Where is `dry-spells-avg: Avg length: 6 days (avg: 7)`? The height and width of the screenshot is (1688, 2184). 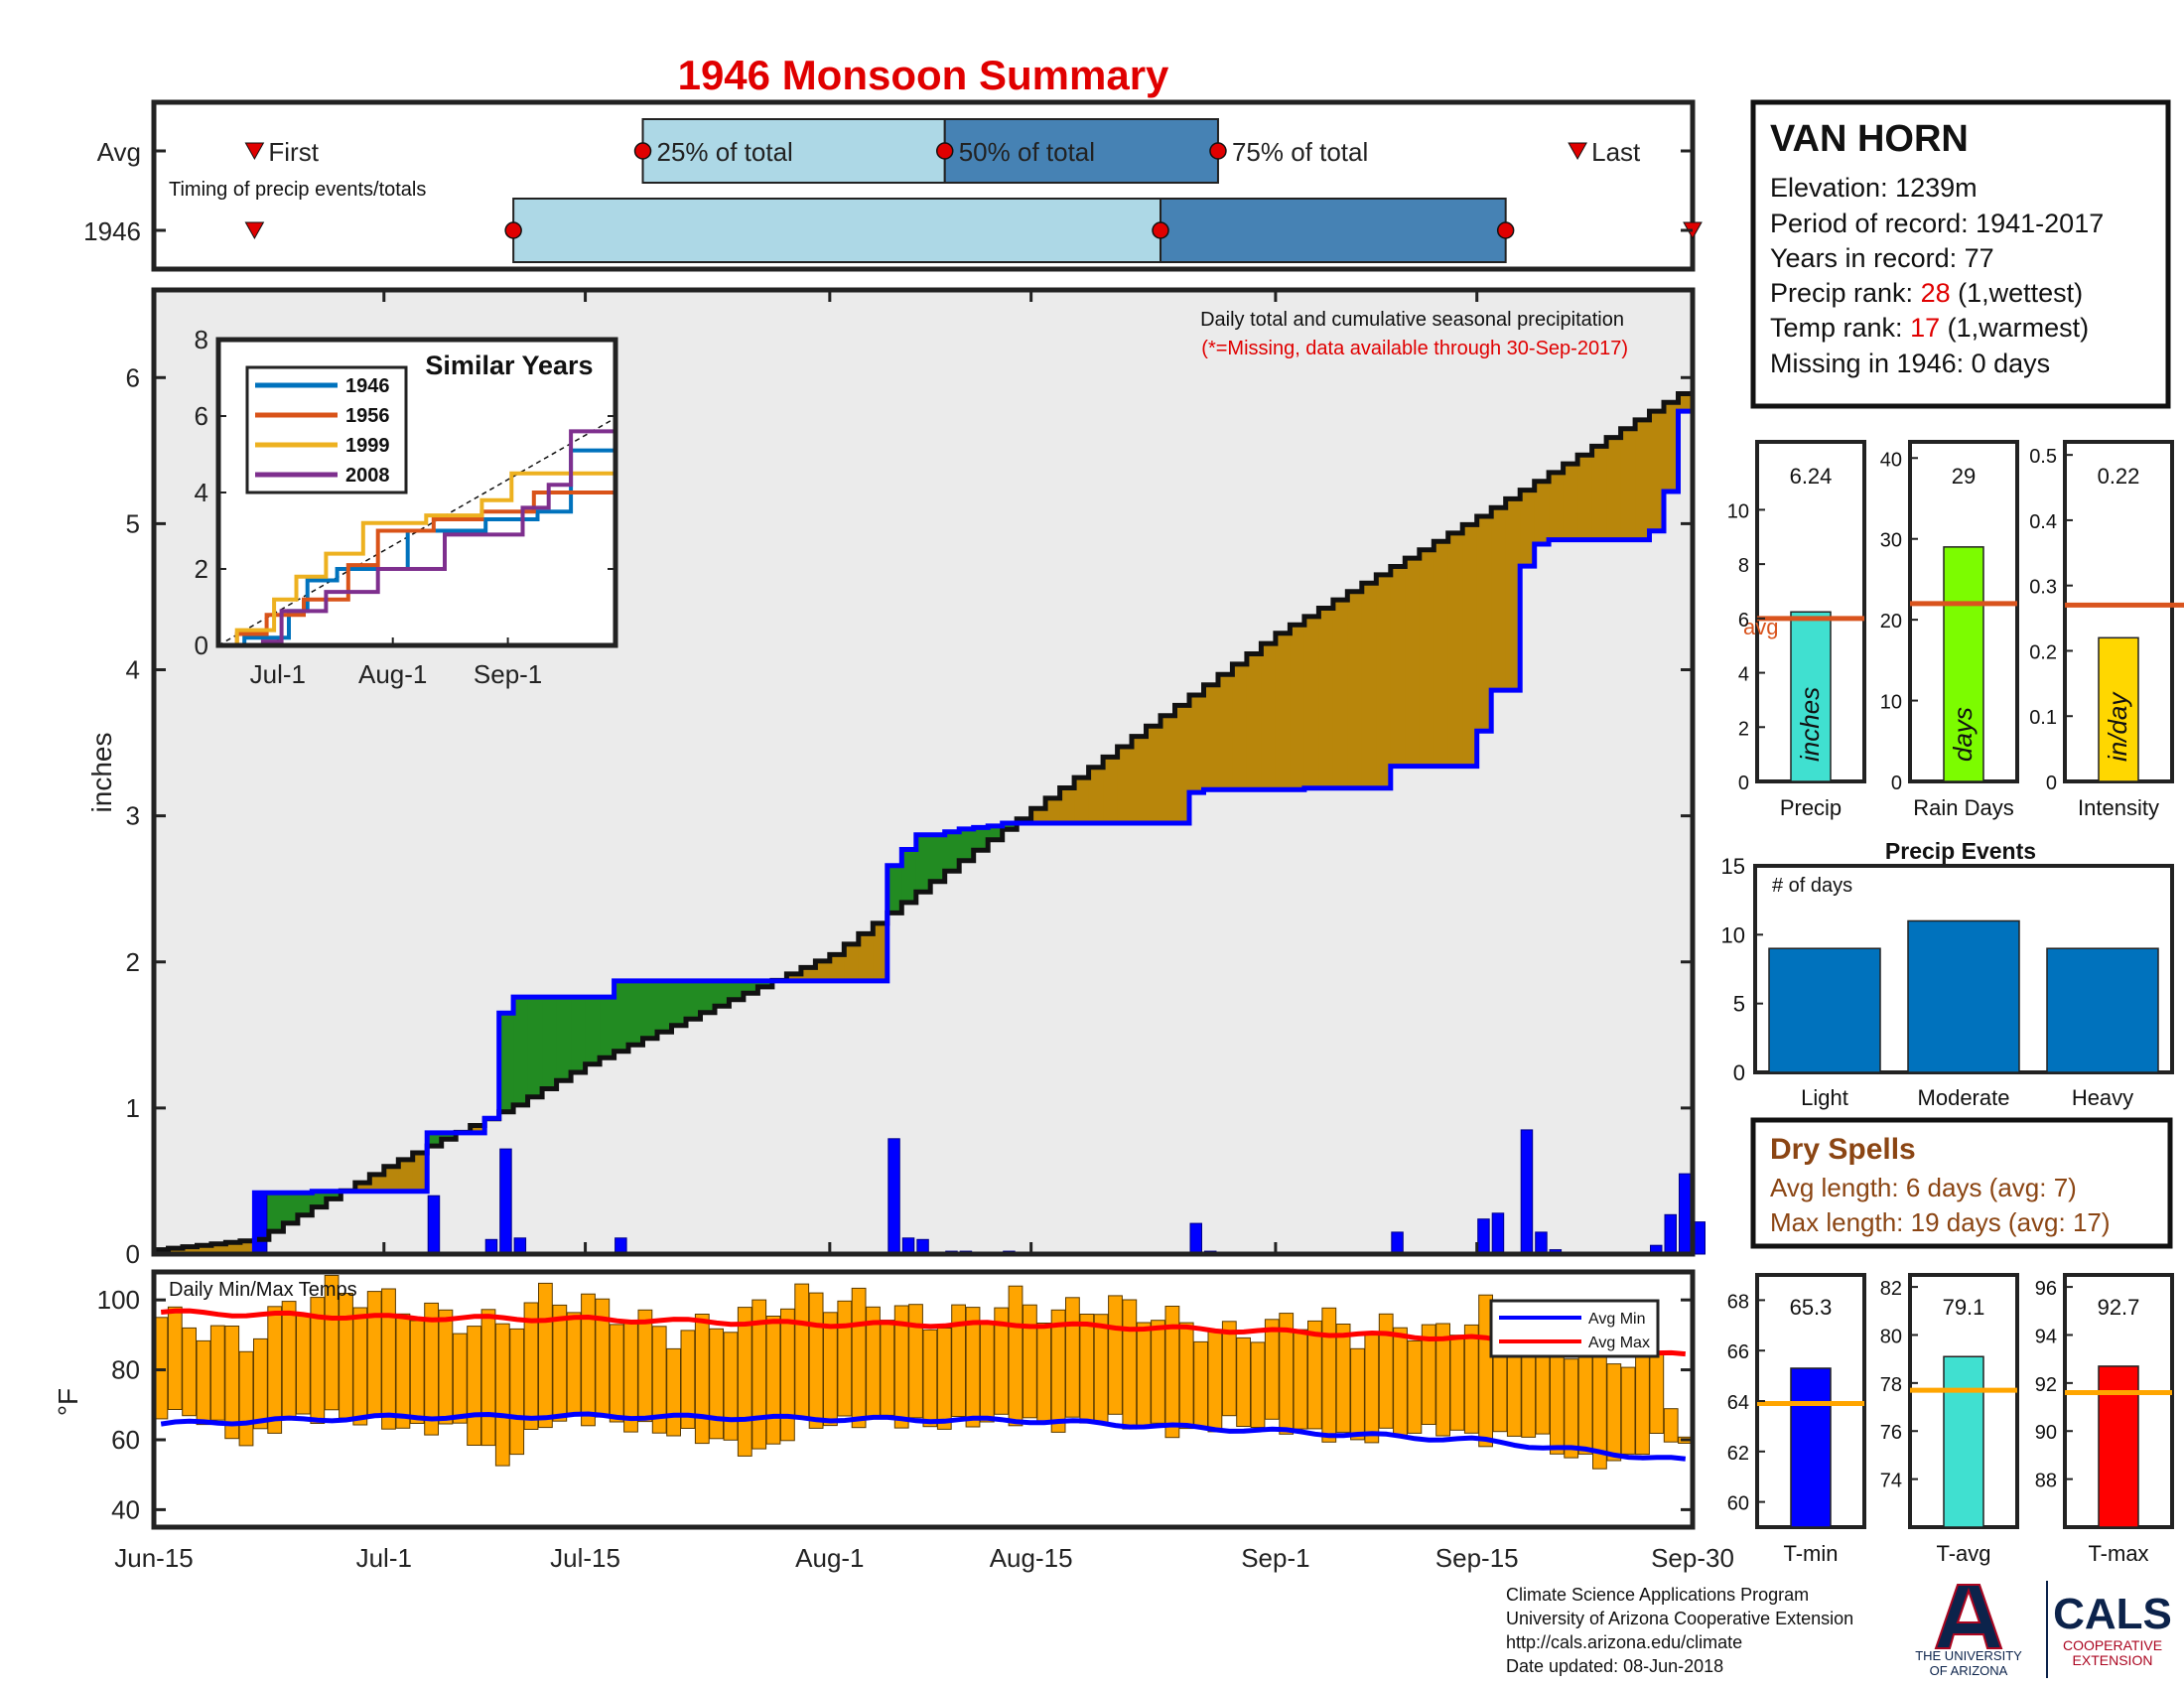 dry-spells-avg: Avg length: 6 days (avg: 7) is located at coordinates (1923, 1187).